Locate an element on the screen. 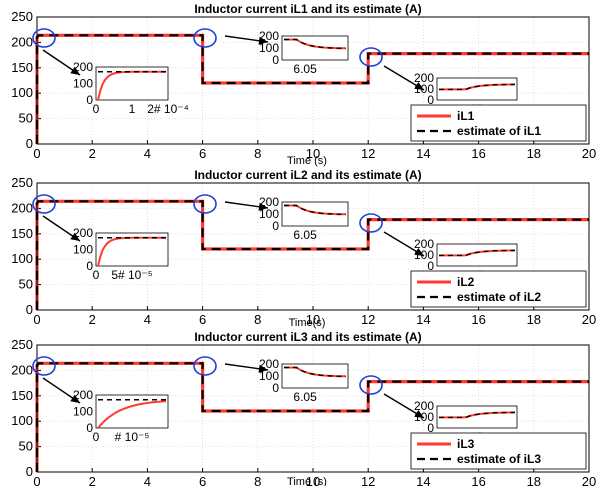 This screenshot has width=596, height=491. legend-label: estimate of iL1 is located at coordinates (499, 131).